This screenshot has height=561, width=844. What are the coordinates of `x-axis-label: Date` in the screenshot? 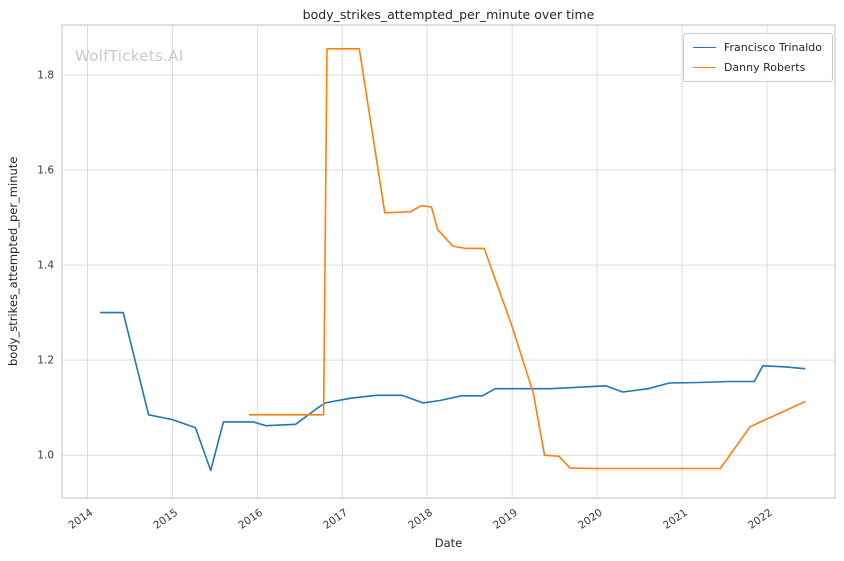 It's located at (448, 543).